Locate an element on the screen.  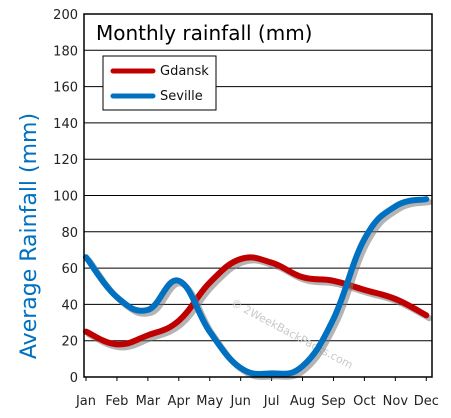
y-tick-label: 0 is located at coordinates (74, 378).